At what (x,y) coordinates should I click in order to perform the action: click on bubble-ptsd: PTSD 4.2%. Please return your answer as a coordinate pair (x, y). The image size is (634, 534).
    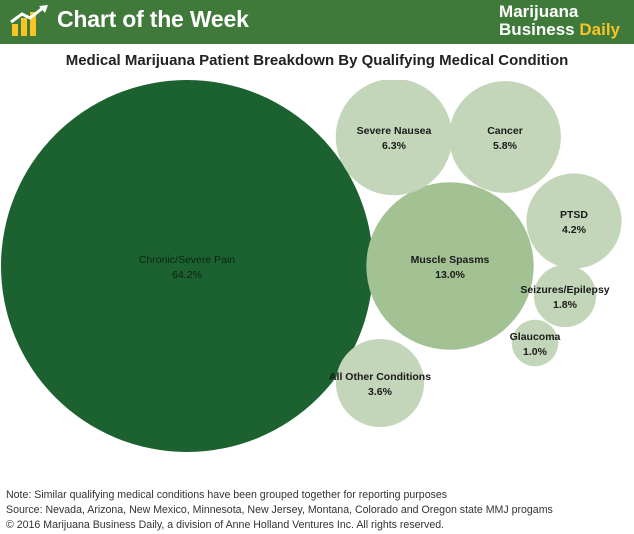
    Looking at the image, I should click on (574, 221).